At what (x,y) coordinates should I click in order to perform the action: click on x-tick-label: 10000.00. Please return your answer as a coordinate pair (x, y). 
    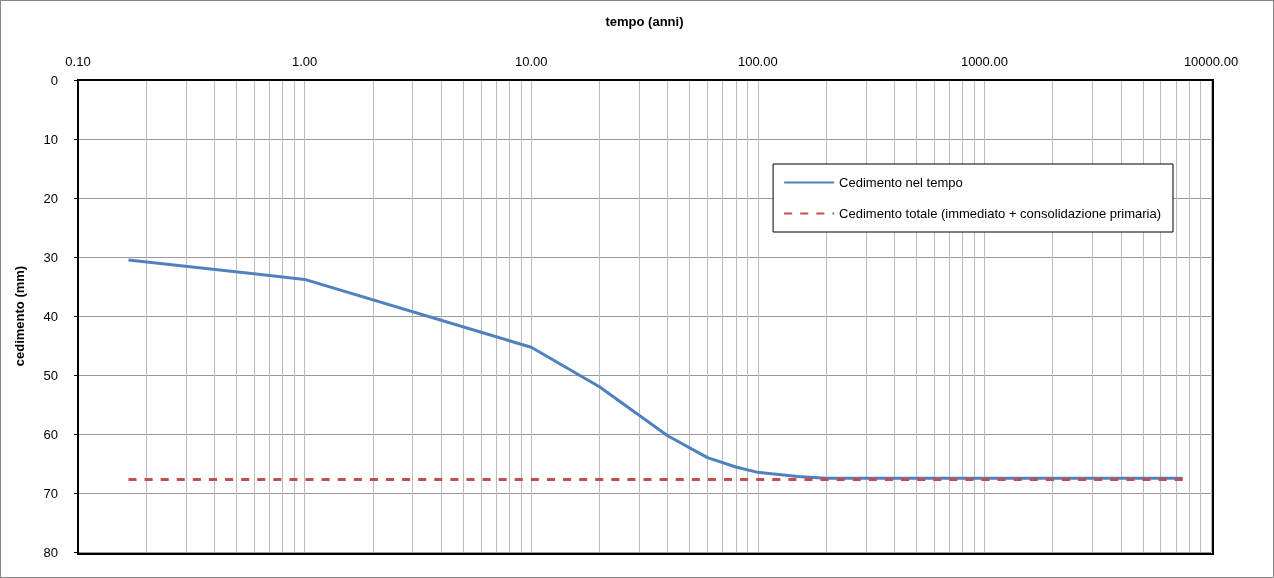
    Looking at the image, I should click on (1211, 61).